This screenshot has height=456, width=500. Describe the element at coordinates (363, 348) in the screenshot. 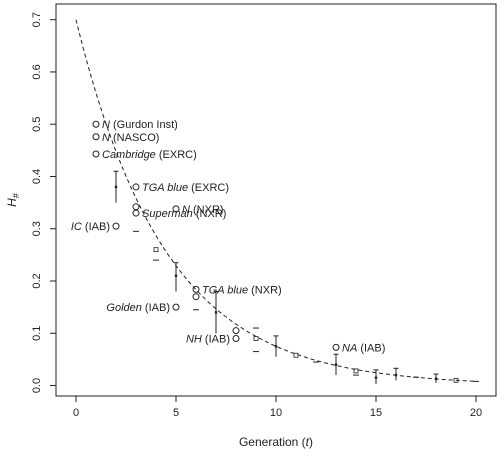

I see `population-label: NA (IAB)` at that location.